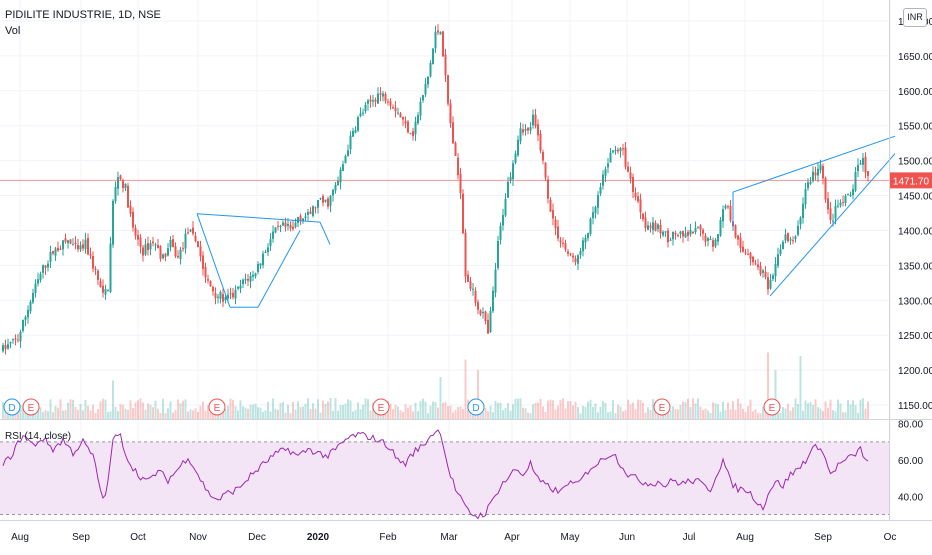  Describe the element at coordinates (832, 225) in the screenshot. I see `trendline-wedge-bottom` at that location.